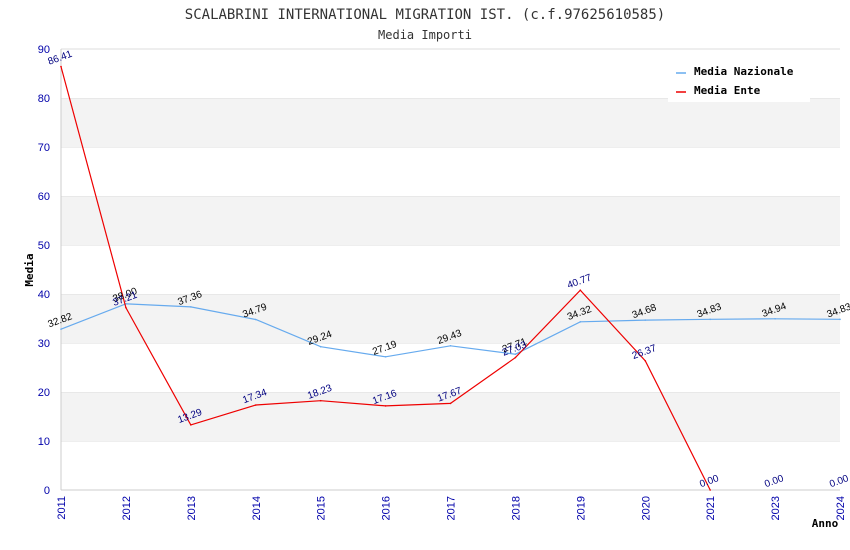 The image size is (850, 550). Describe the element at coordinates (727, 90) in the screenshot. I see `legend-label-ente: Media Ente` at that location.